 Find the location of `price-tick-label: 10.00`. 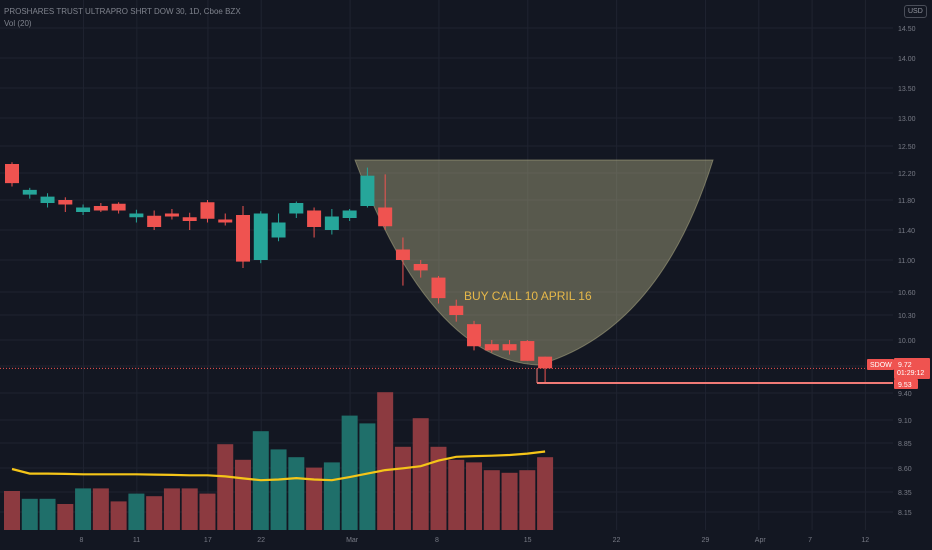

price-tick-label: 10.00 is located at coordinates (907, 341).